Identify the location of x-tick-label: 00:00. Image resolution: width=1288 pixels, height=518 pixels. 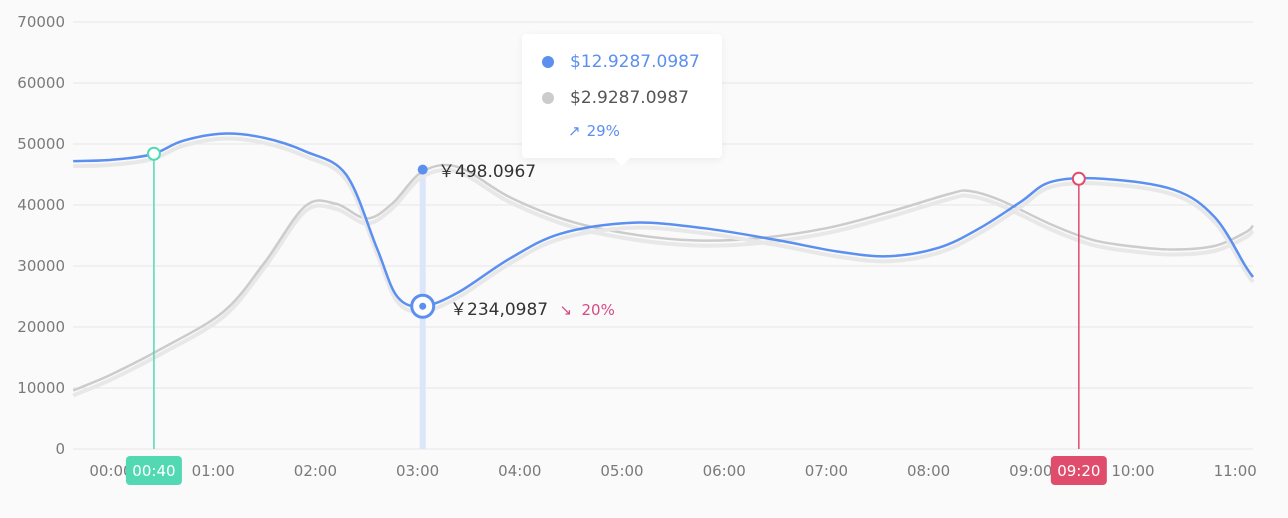
(110, 471).